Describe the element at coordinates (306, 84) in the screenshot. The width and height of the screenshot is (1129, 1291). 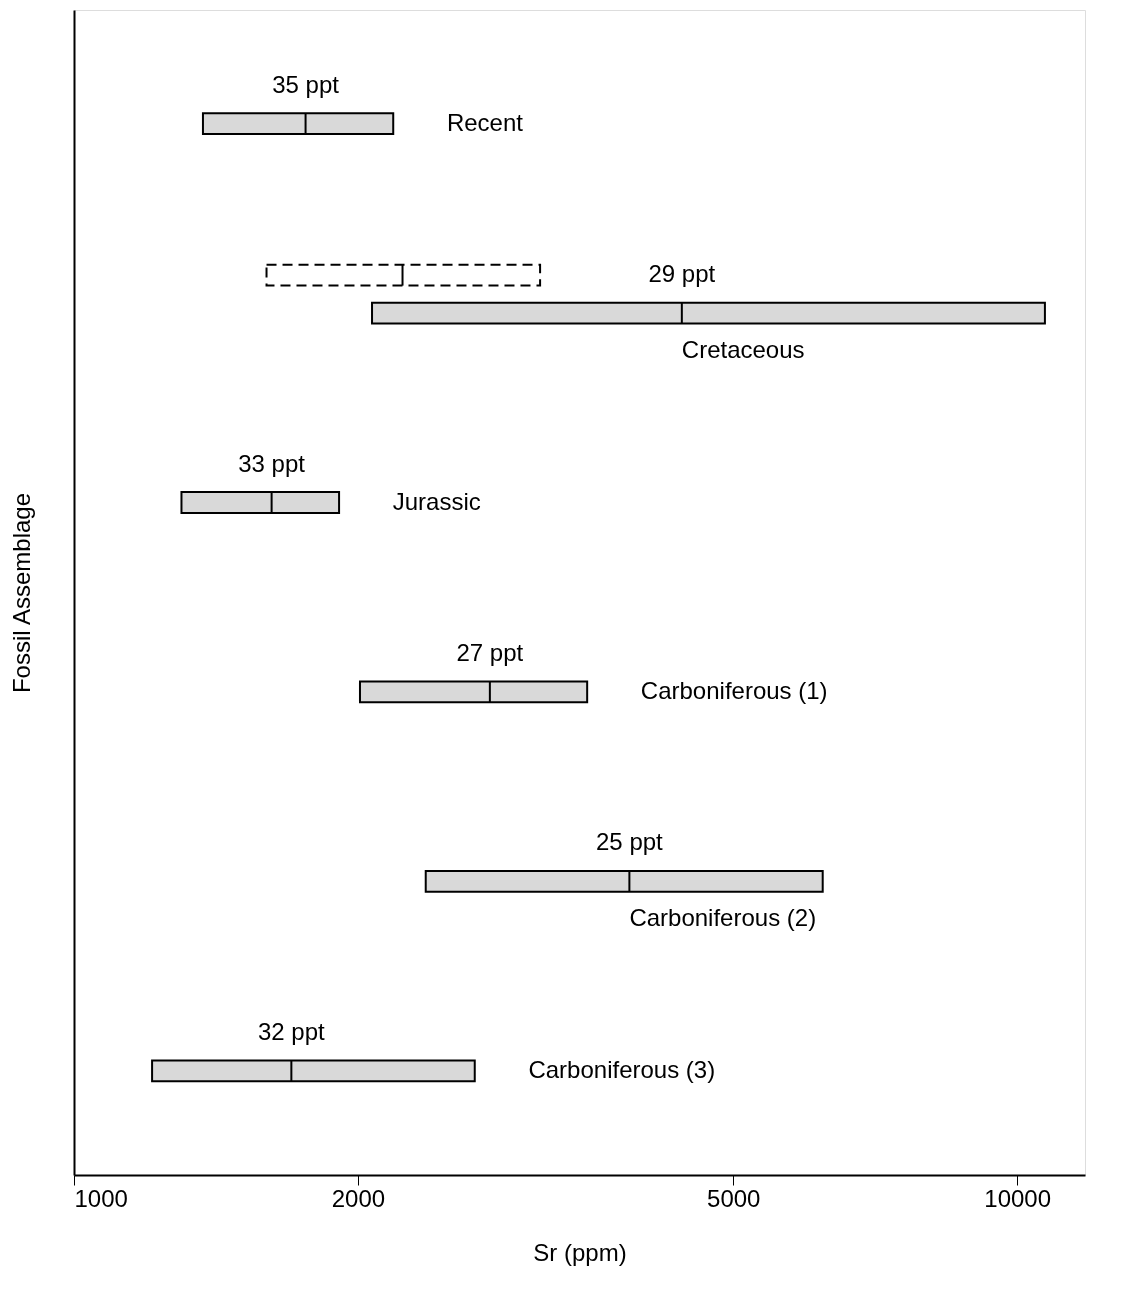
I see `annotation: 35 ppt` at that location.